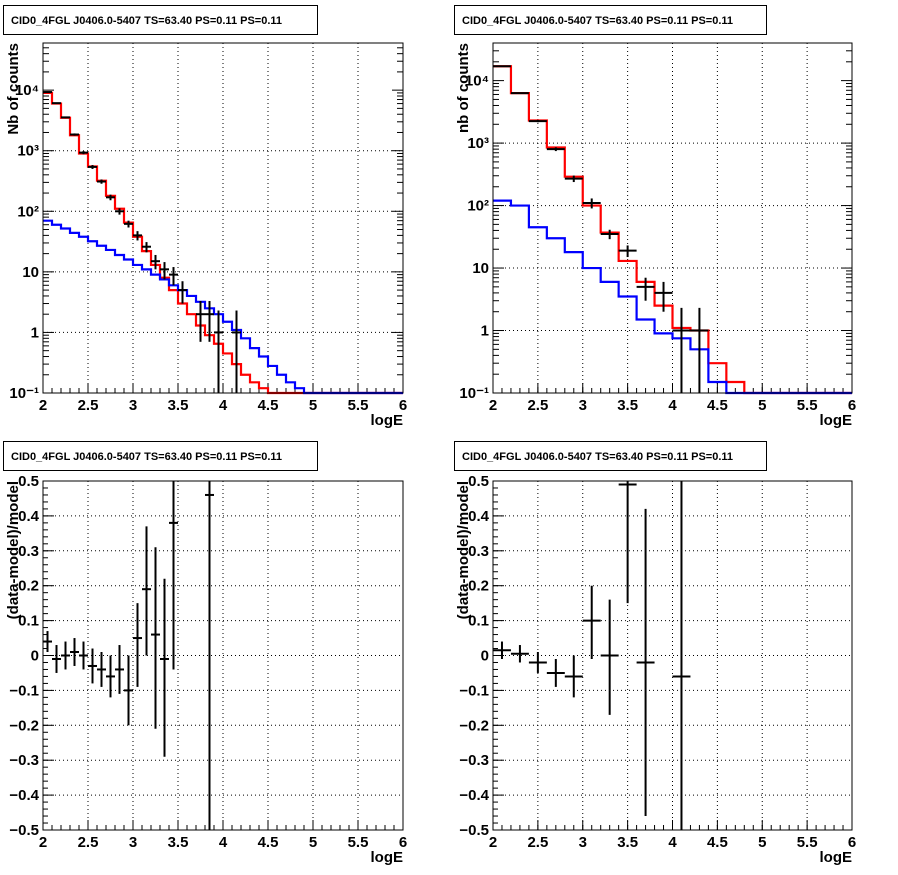 The width and height of the screenshot is (898, 875). Describe the element at coordinates (28, 586) in the screenshot. I see `y-tick-label: 0.2` at that location.